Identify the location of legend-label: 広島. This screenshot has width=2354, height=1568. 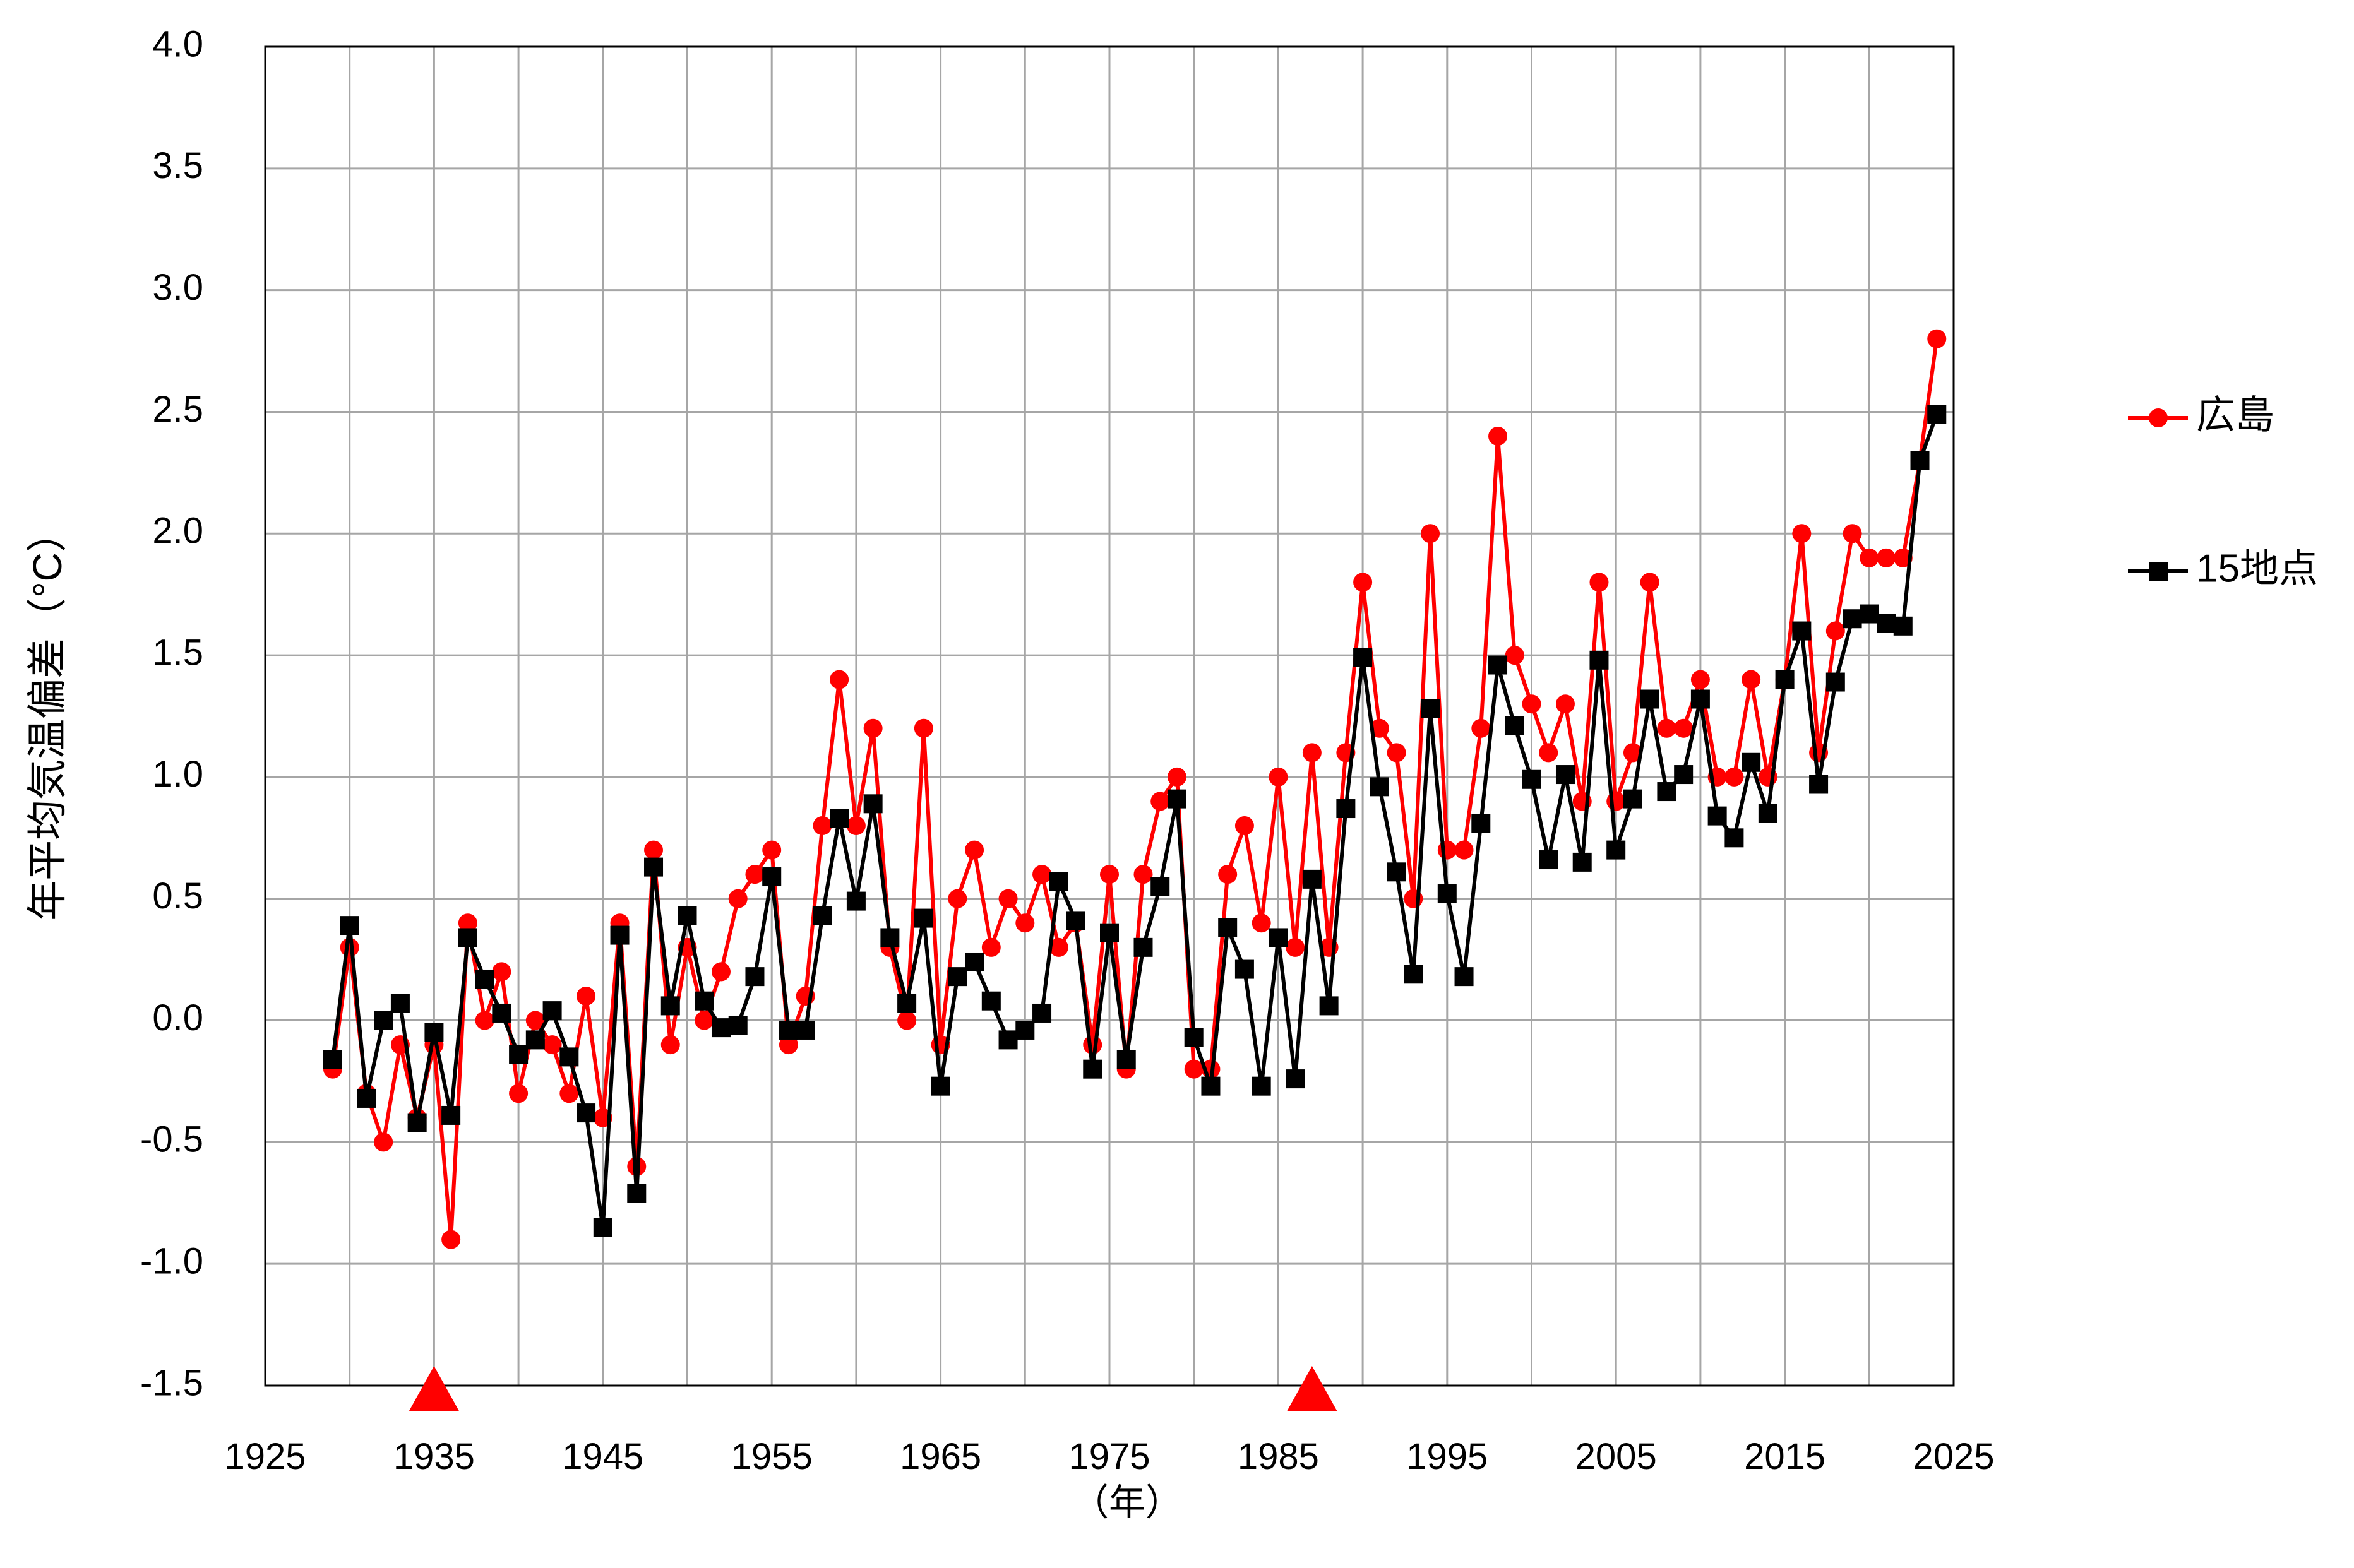
(2235, 415).